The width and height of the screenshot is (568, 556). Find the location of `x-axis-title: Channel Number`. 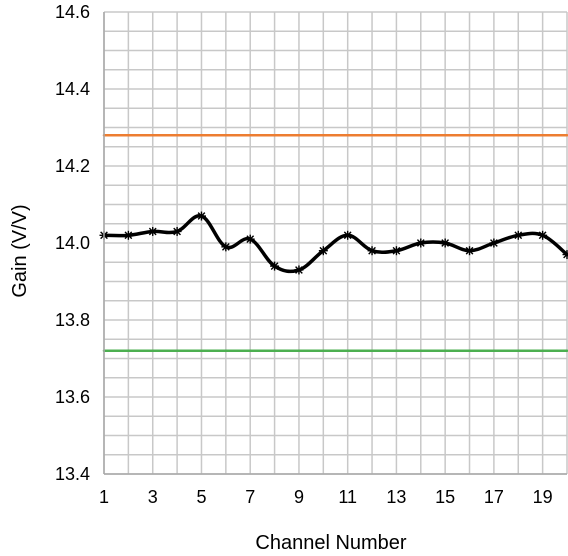

x-axis-title: Channel Number is located at coordinates (331, 543).